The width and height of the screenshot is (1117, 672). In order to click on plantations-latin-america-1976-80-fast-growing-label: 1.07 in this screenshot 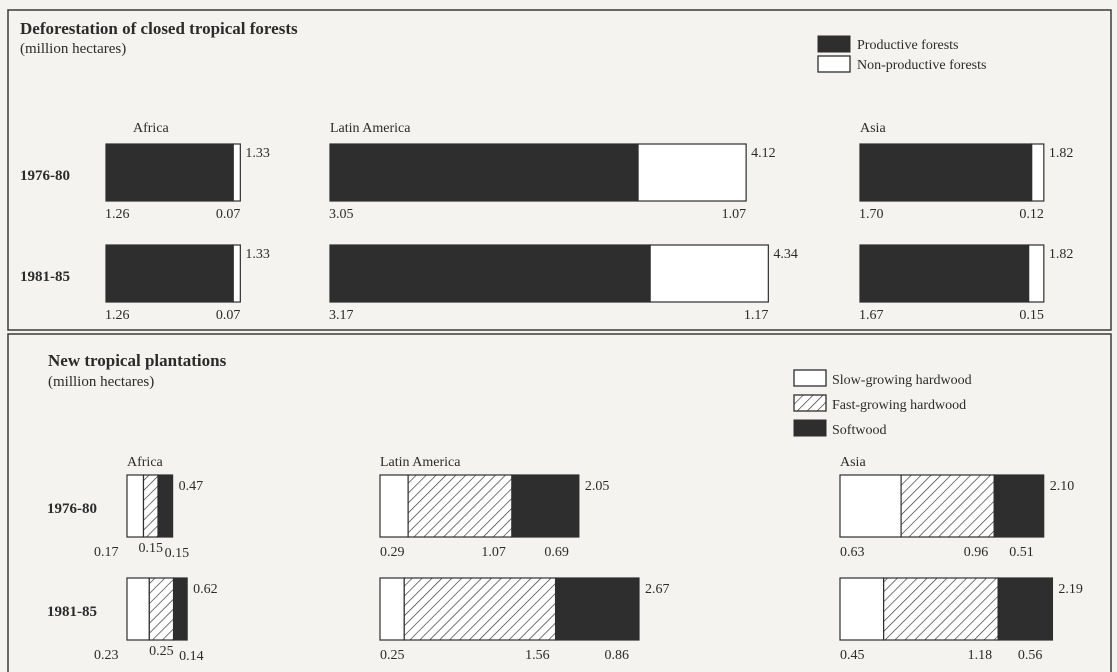, I will do `click(493, 552)`.